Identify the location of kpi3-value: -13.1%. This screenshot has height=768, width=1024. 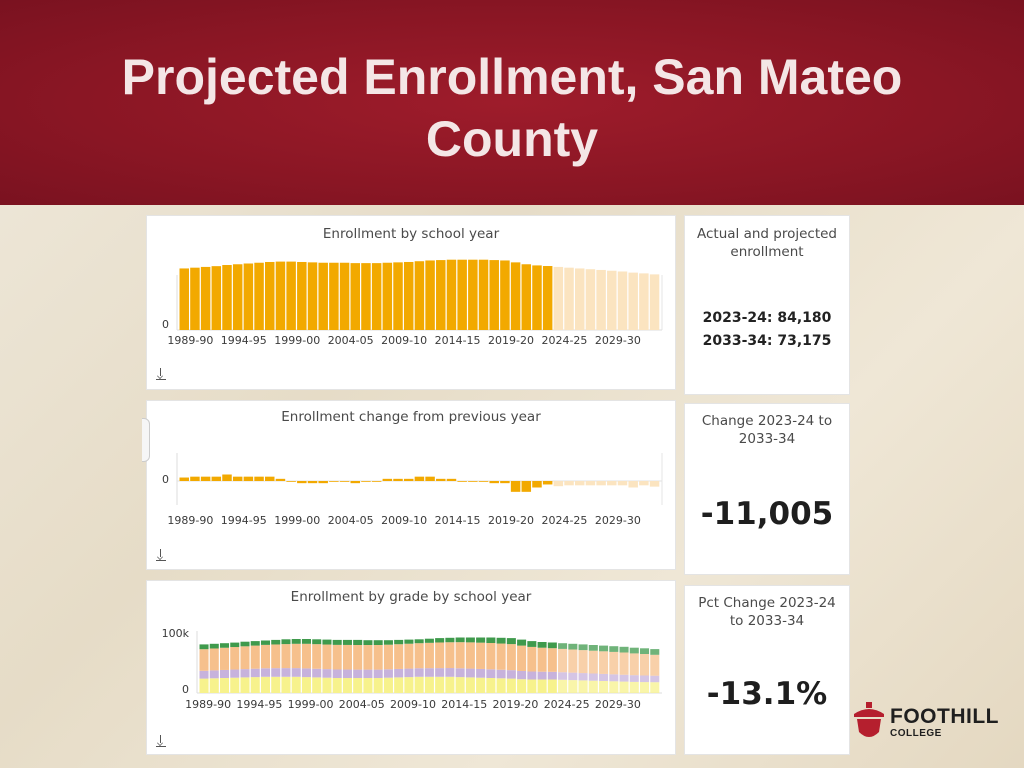
(767, 694).